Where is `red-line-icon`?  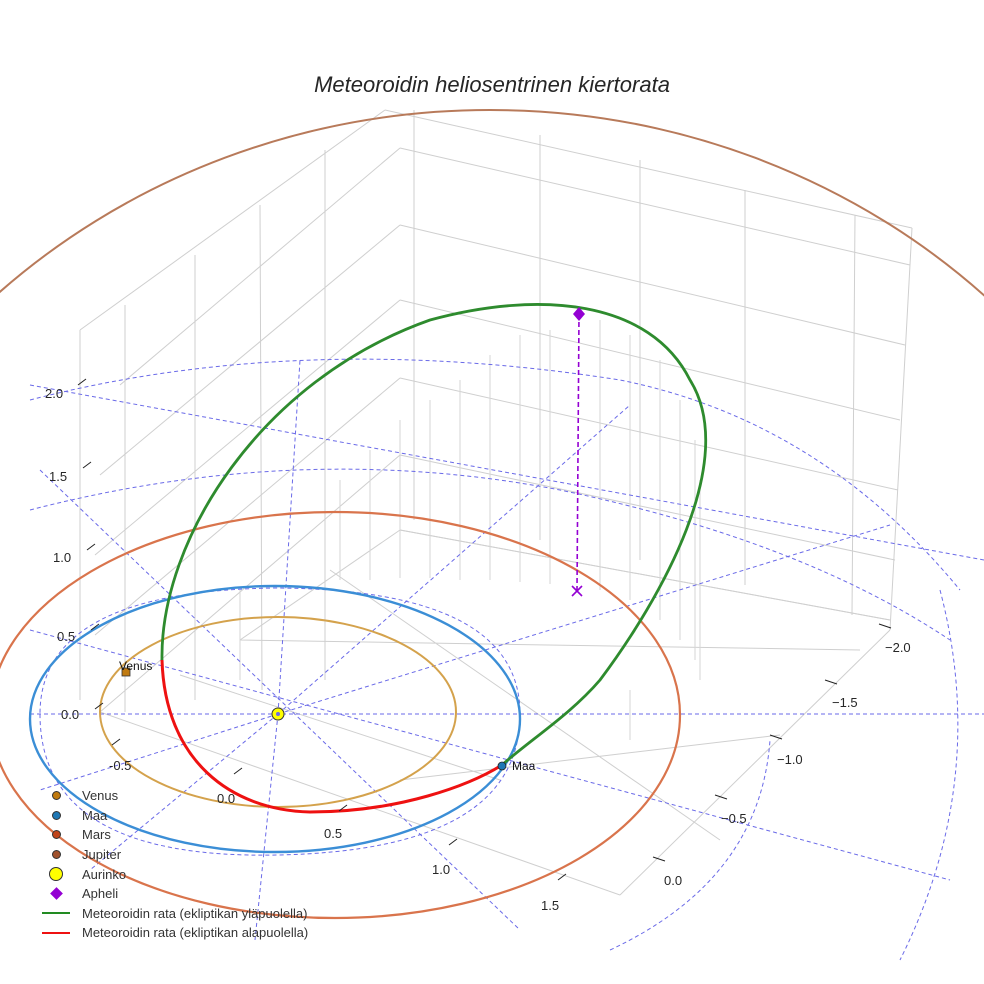 red-line-icon is located at coordinates (56, 932).